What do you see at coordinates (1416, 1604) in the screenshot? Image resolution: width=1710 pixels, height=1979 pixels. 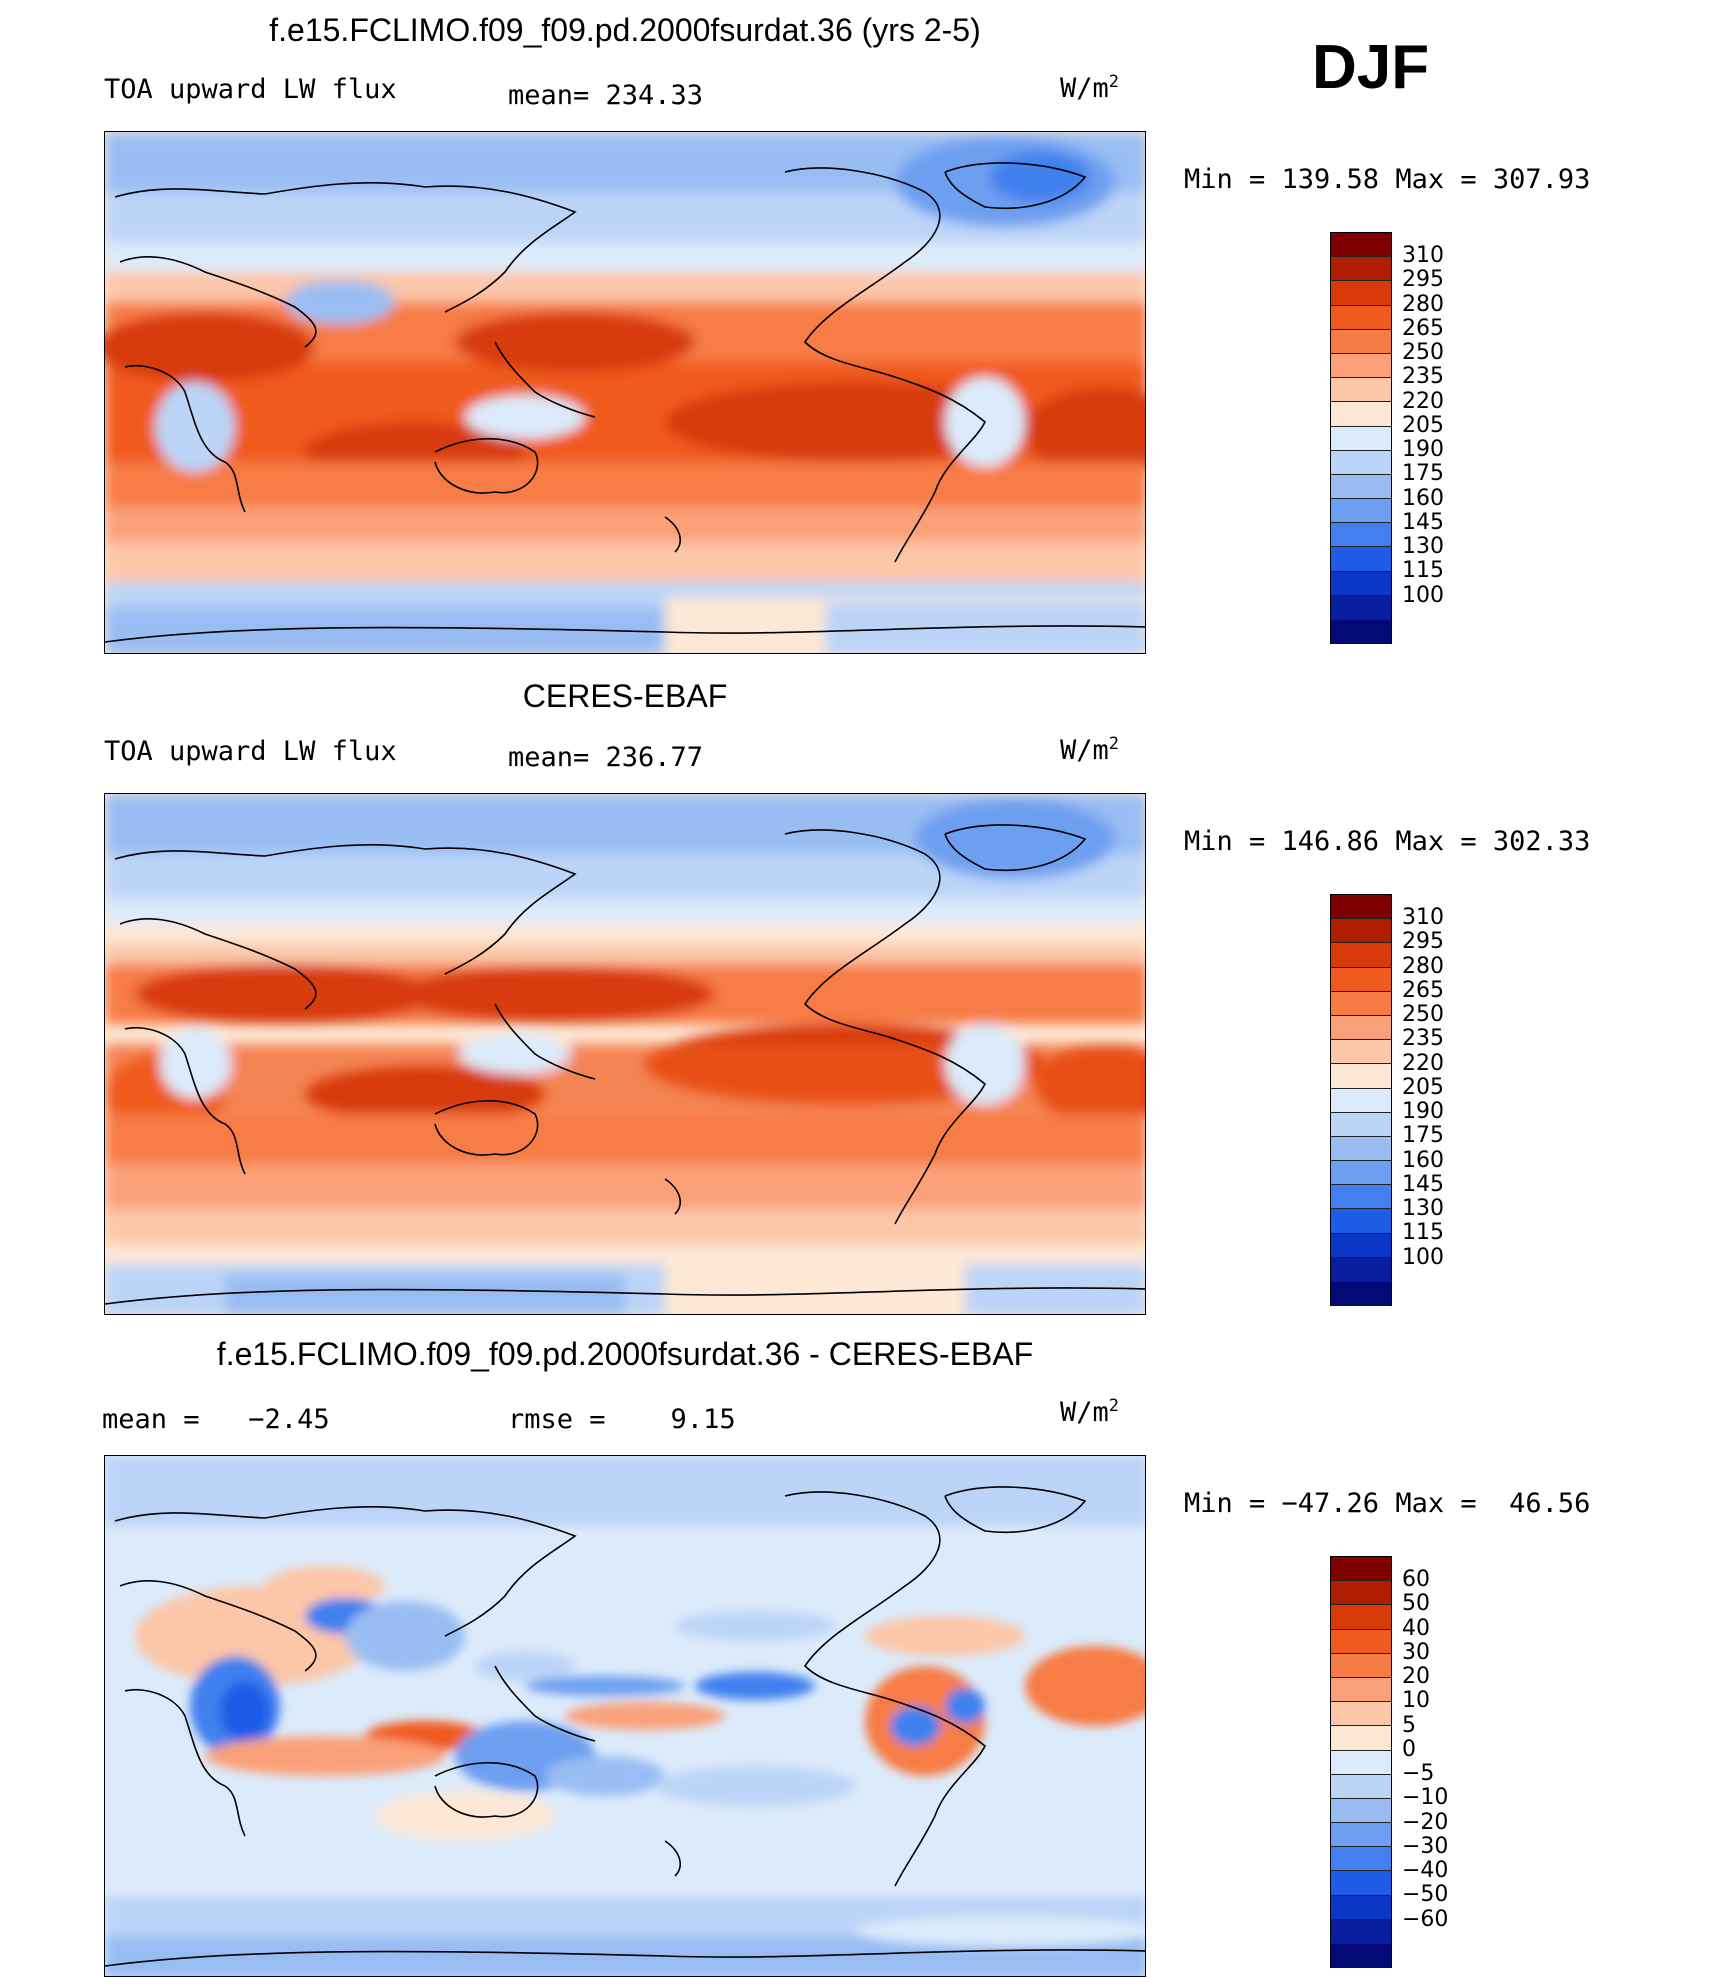 I see `colorbar-tick-label: 50` at bounding box center [1416, 1604].